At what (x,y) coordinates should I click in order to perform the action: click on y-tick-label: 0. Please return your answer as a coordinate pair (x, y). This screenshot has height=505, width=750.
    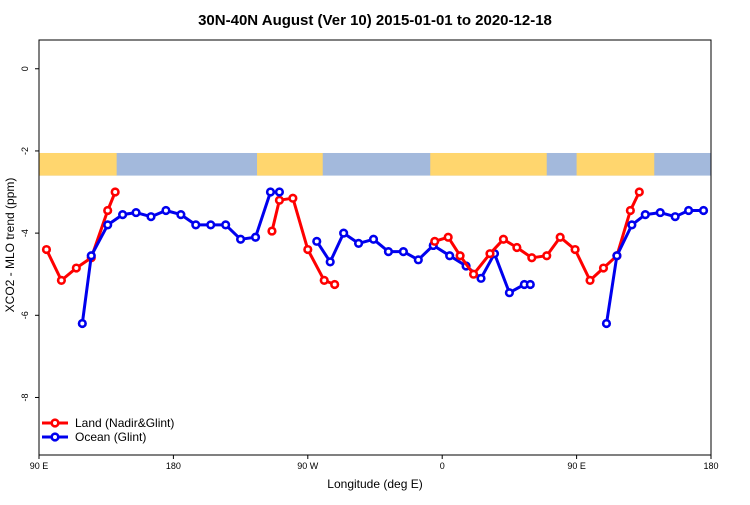
    Looking at the image, I should click on (25, 68).